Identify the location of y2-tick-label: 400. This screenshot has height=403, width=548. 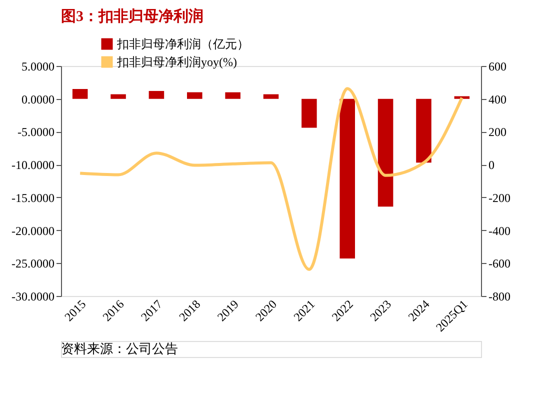
(497, 99).